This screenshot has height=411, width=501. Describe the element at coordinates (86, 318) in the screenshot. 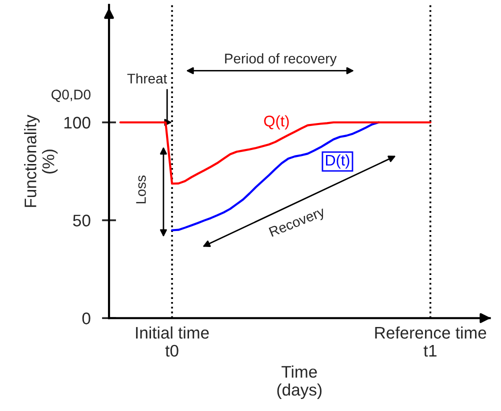

I see `y-tick-label: 0` at that location.